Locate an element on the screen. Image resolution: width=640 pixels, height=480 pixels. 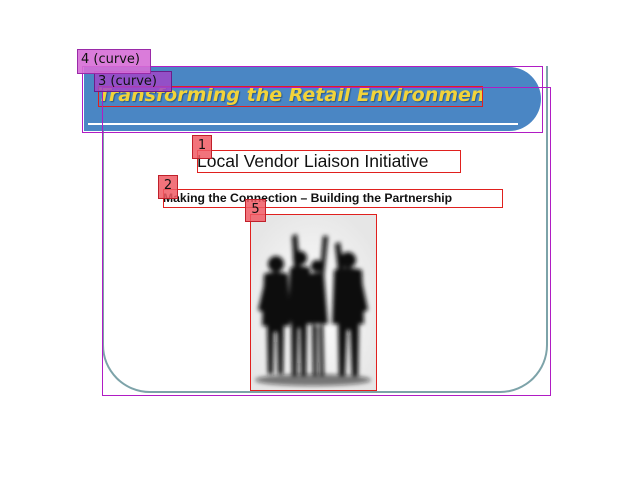
annotation-label-2: 2 is located at coordinates (168, 187).